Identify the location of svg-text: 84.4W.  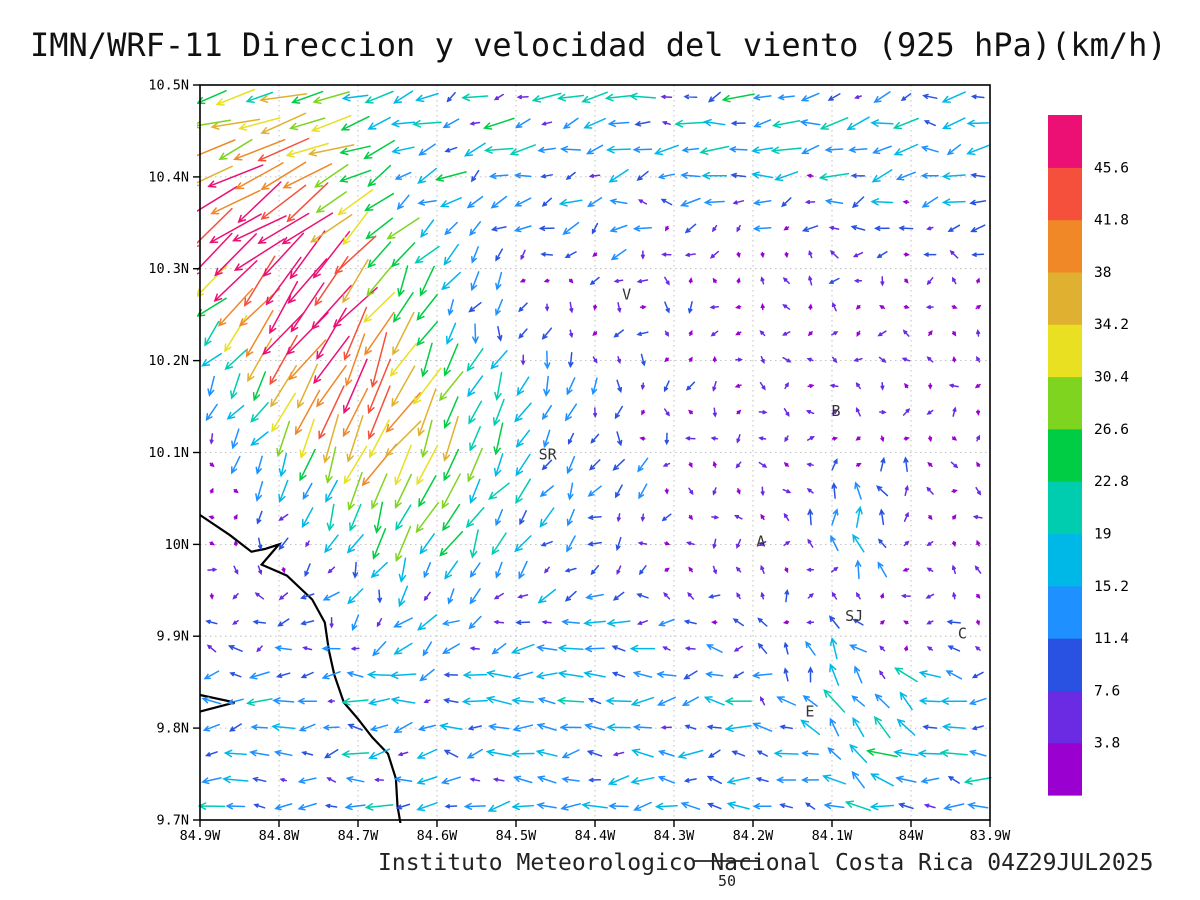
(596, 836).